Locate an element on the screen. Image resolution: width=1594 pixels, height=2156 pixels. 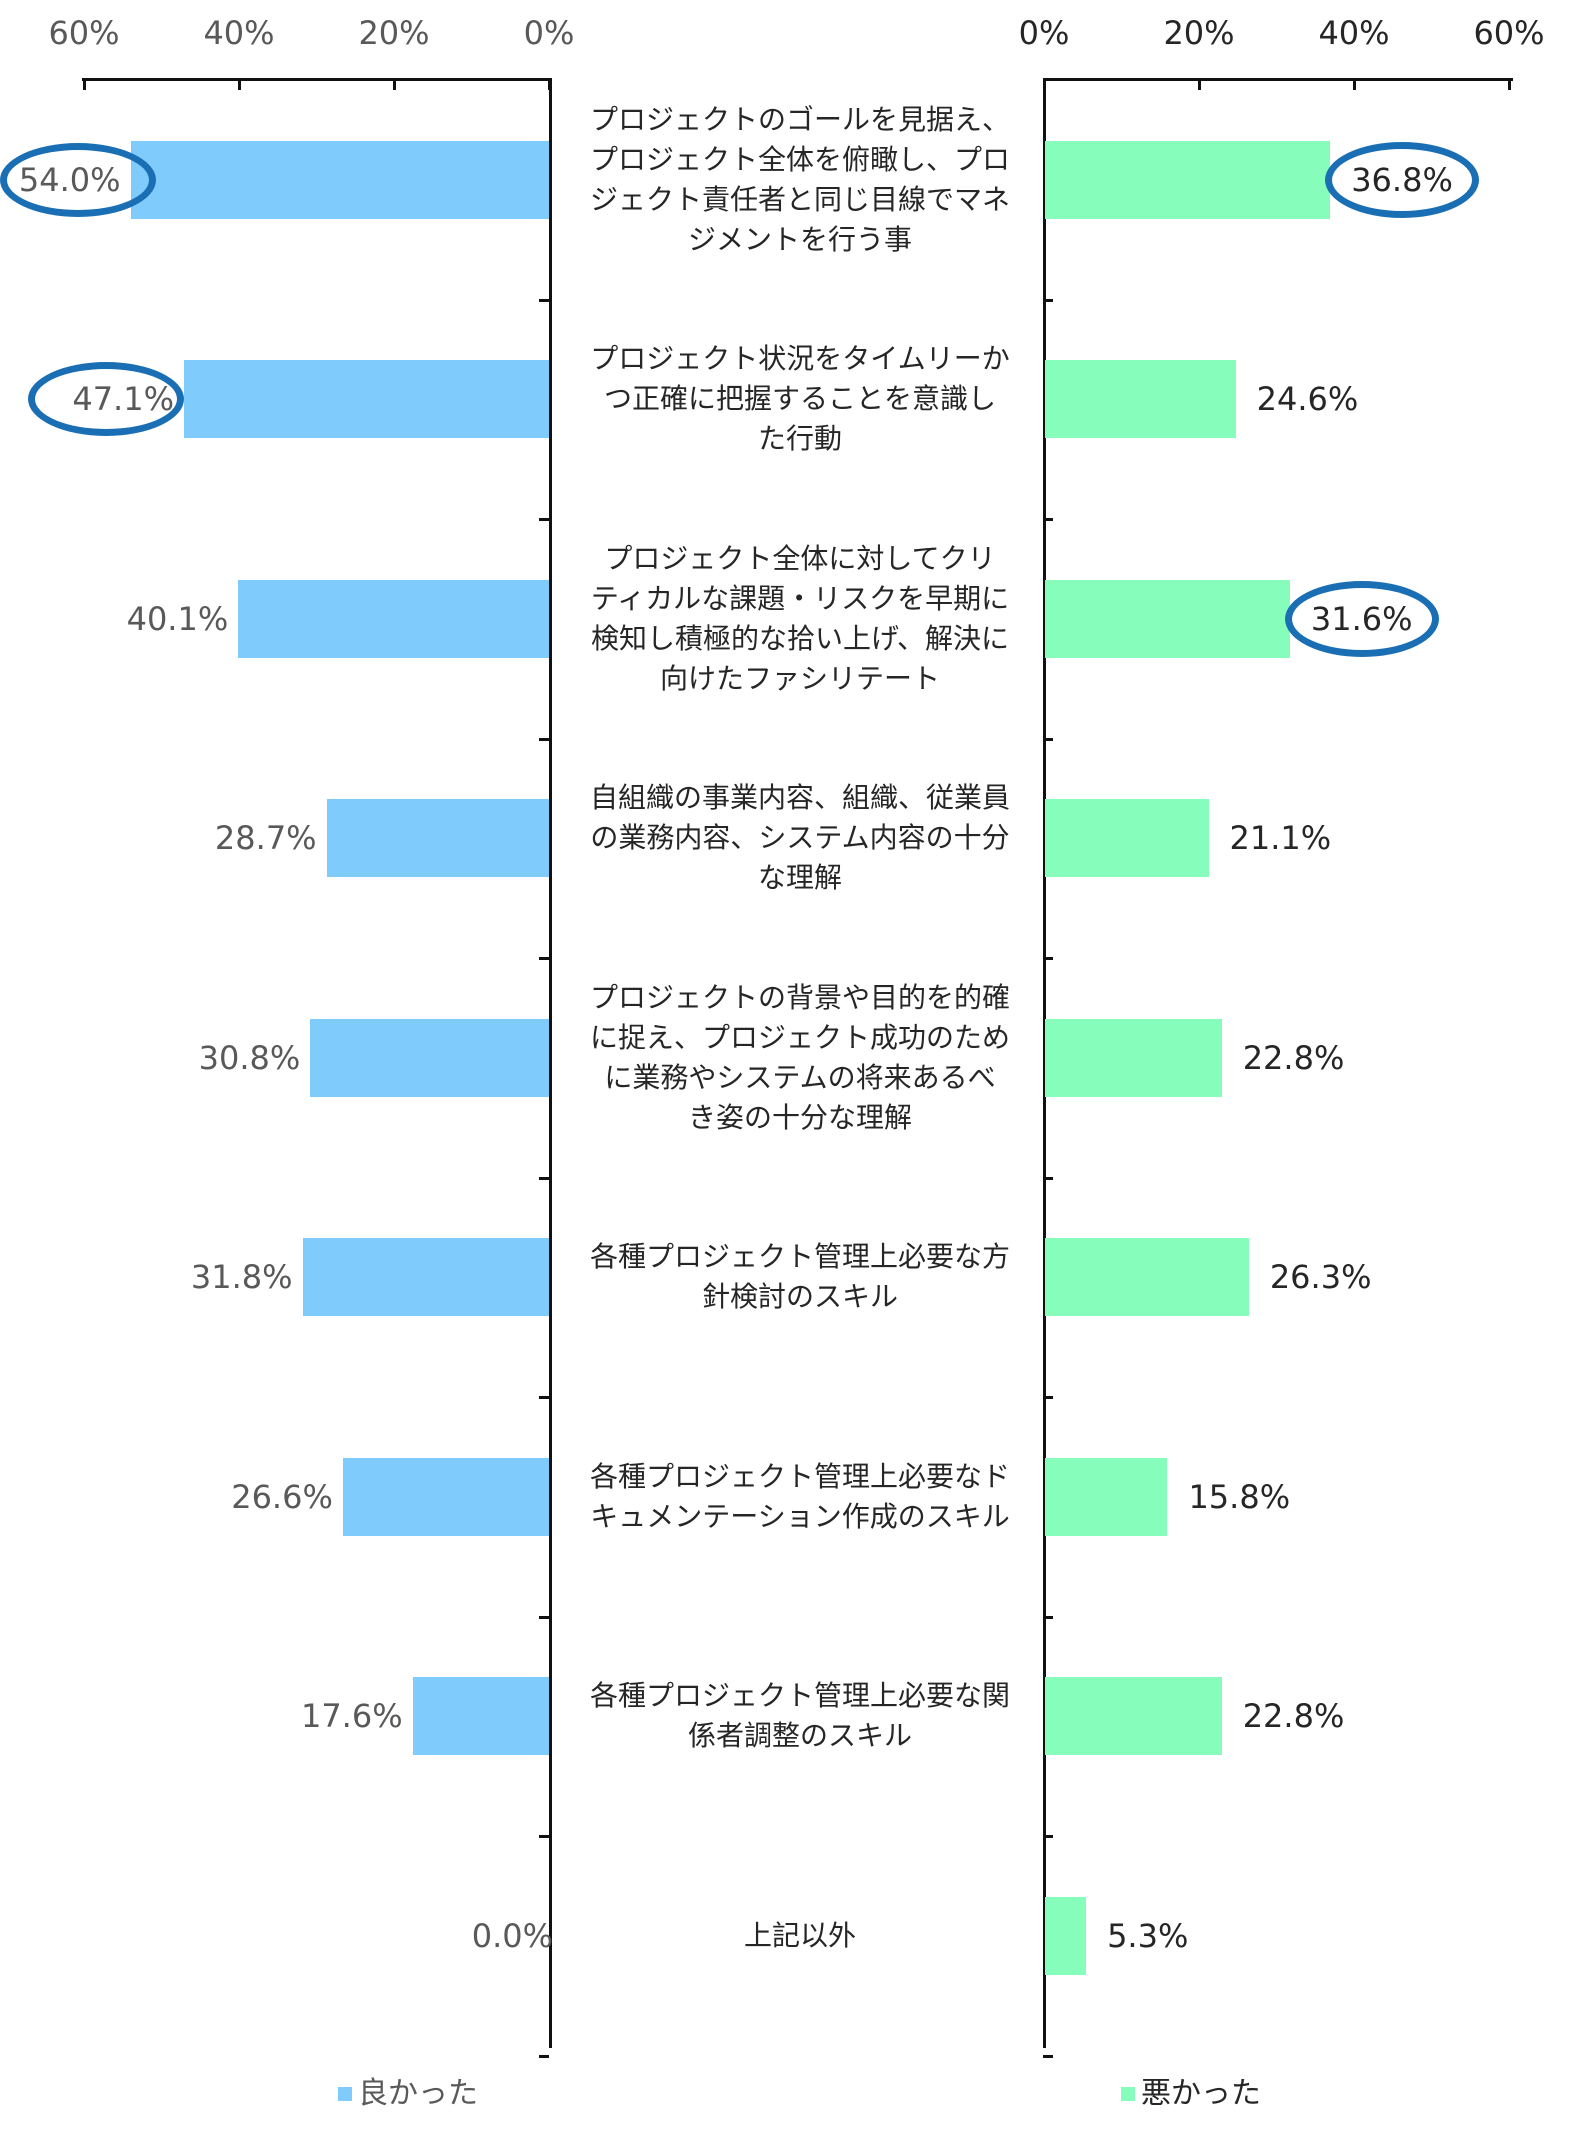
legend-bad: 悪かった is located at coordinates (1191, 2094).